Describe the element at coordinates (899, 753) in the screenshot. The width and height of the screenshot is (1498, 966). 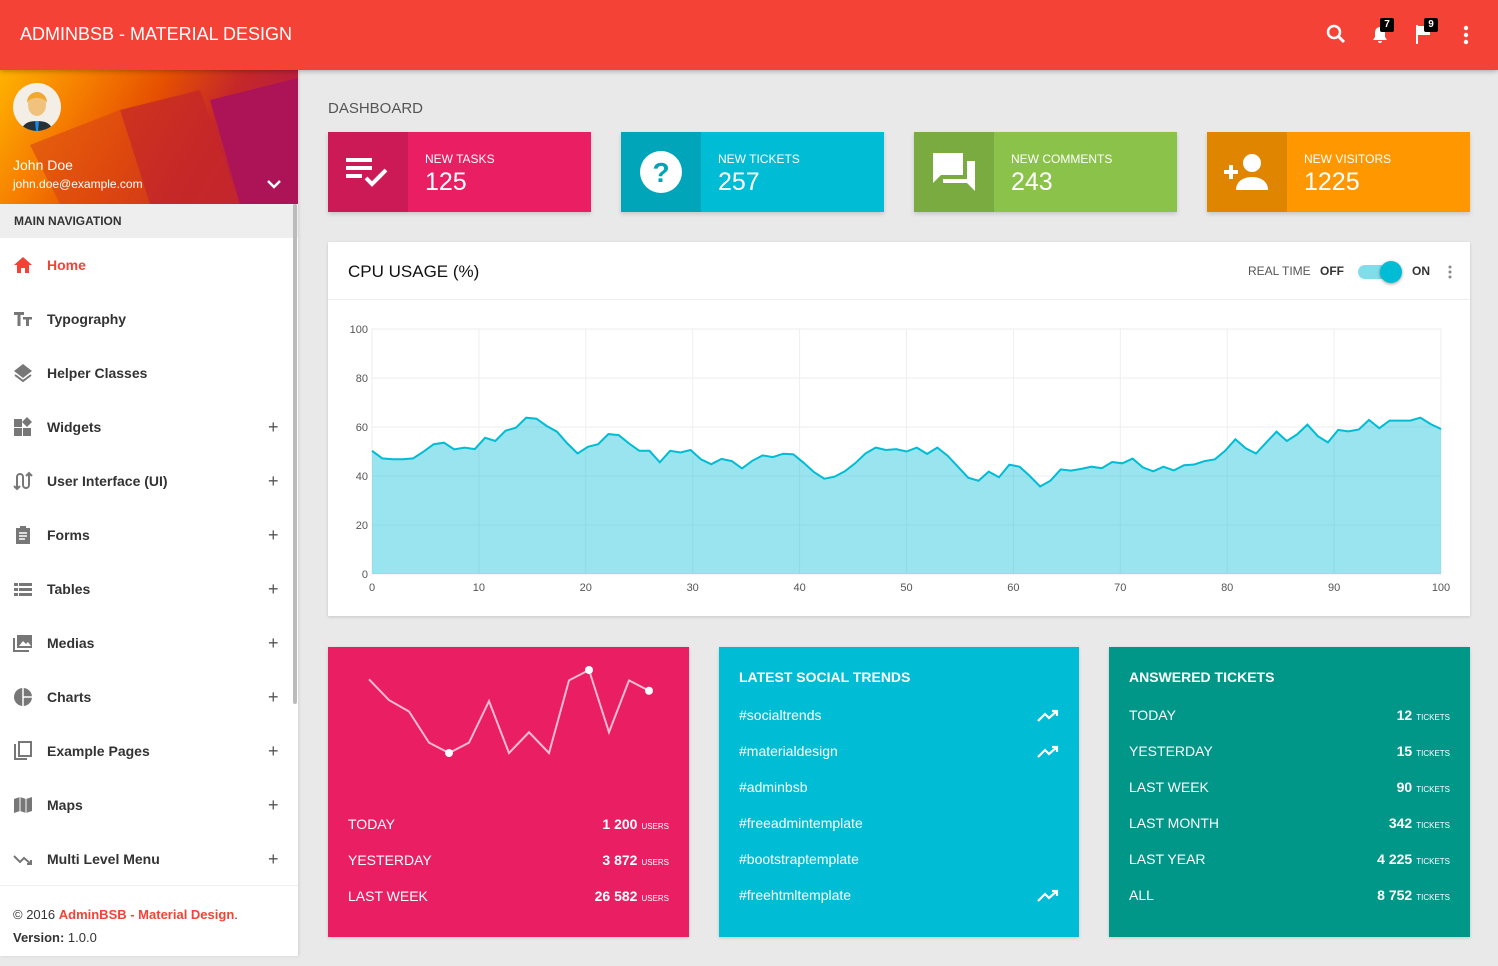
I see `trend-item: #materialdesign` at that location.